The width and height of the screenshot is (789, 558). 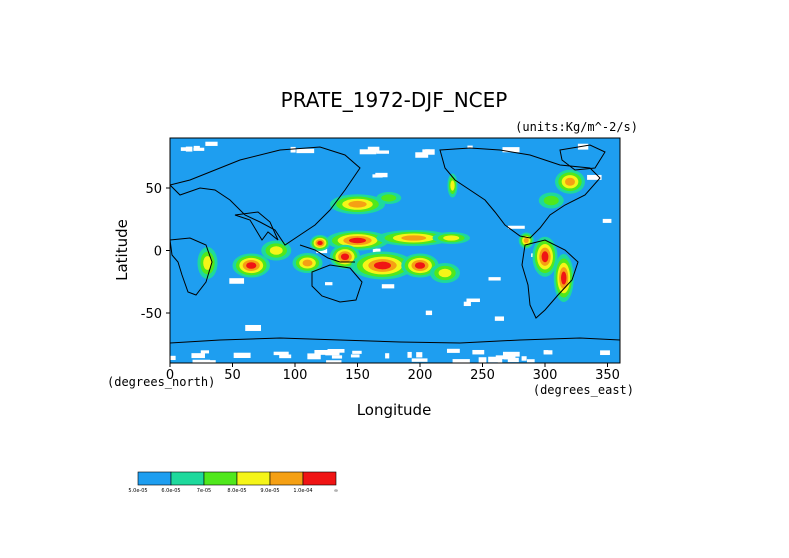 What do you see at coordinates (394, 100) in the screenshot?
I see `chart-title: PRATE_1972-DJF_NCEP` at bounding box center [394, 100].